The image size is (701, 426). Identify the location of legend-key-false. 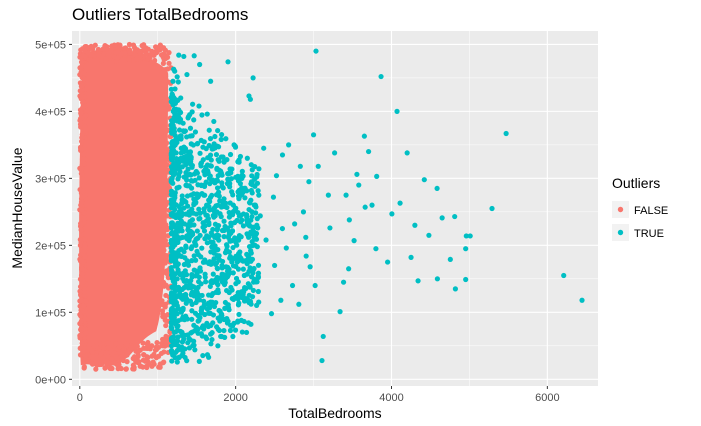
(620, 209).